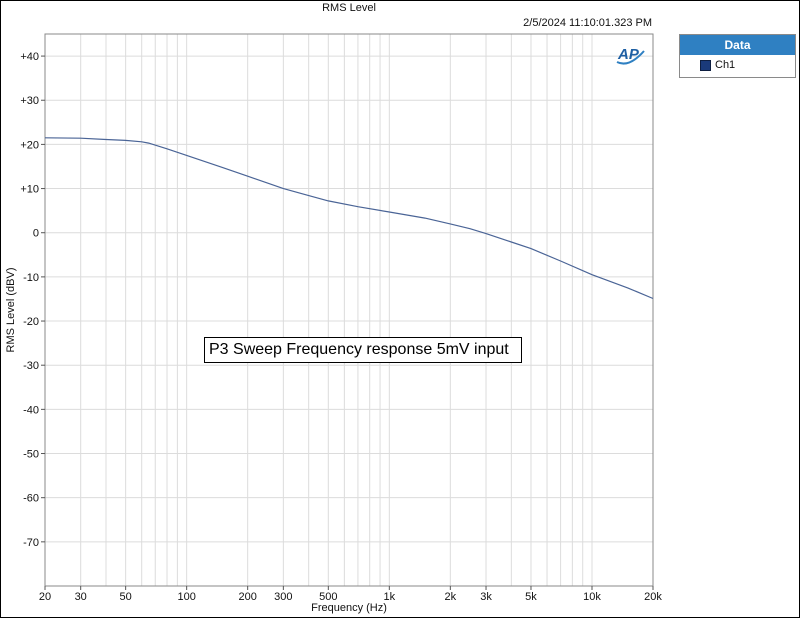  I want to click on x-axis-label: Frequency (Hz), so click(349, 608).